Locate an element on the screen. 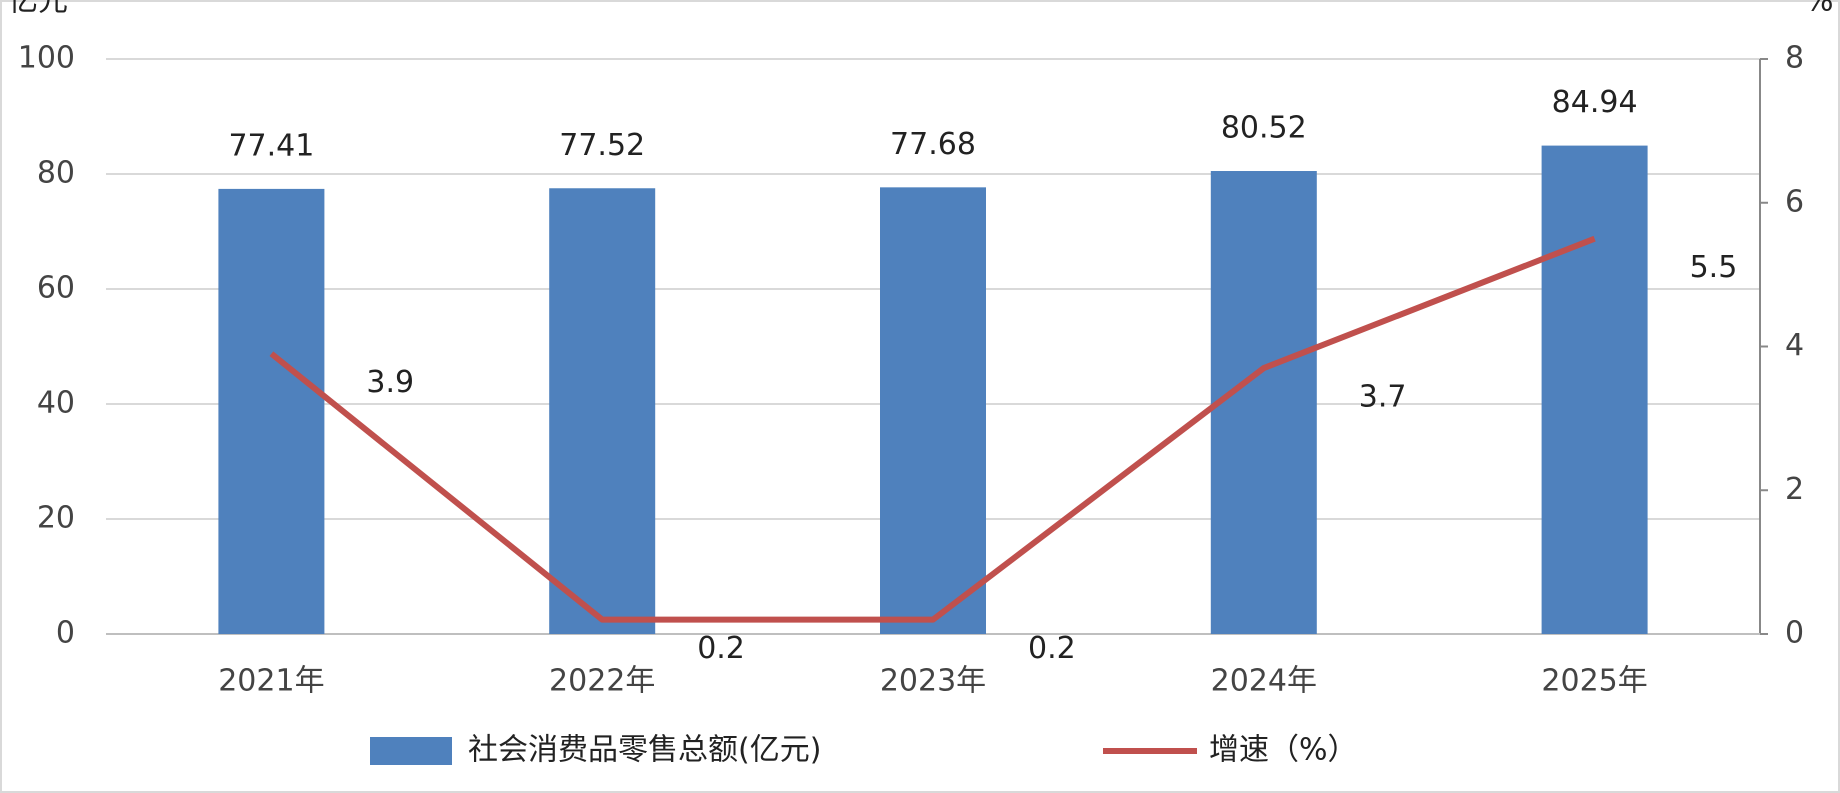 This screenshot has width=1840, height=793. legend-swatch is located at coordinates (411, 751).